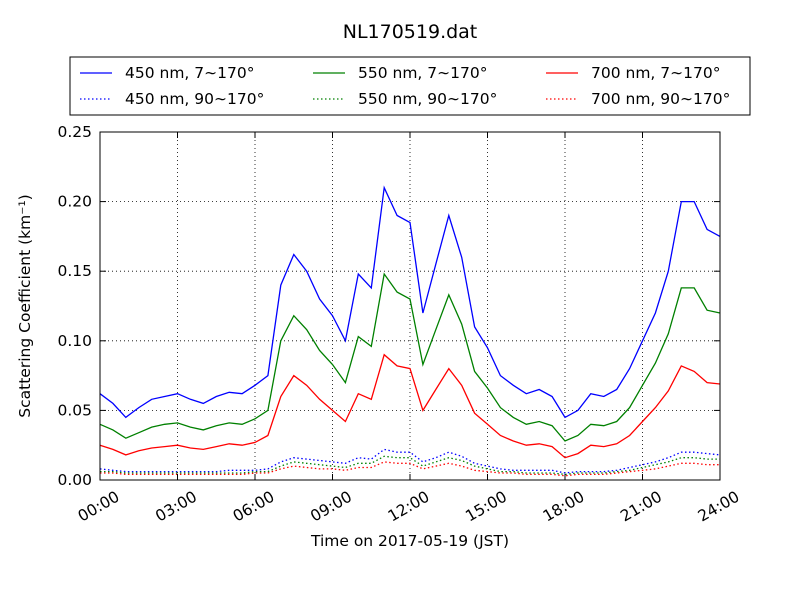 The image size is (800, 600). What do you see at coordinates (564, 507) in the screenshot?
I see `x-tick-label: 18:00` at bounding box center [564, 507].